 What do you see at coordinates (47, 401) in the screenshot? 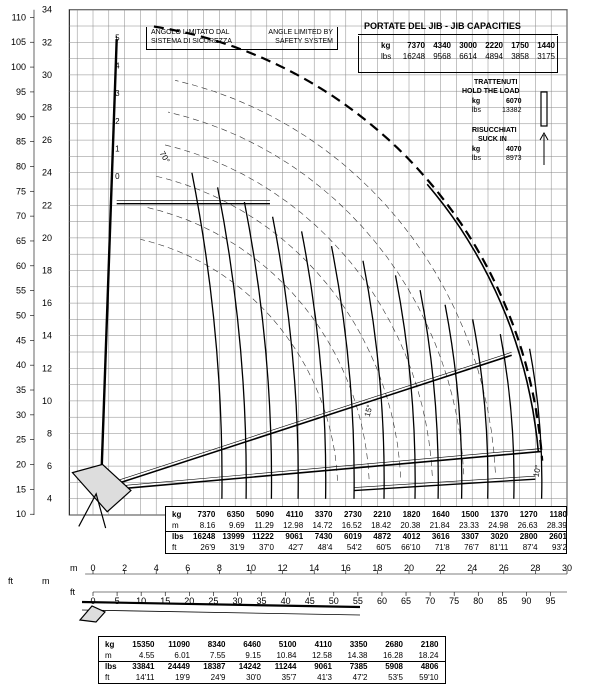
I see `y-tick-m: 10` at bounding box center [47, 401].